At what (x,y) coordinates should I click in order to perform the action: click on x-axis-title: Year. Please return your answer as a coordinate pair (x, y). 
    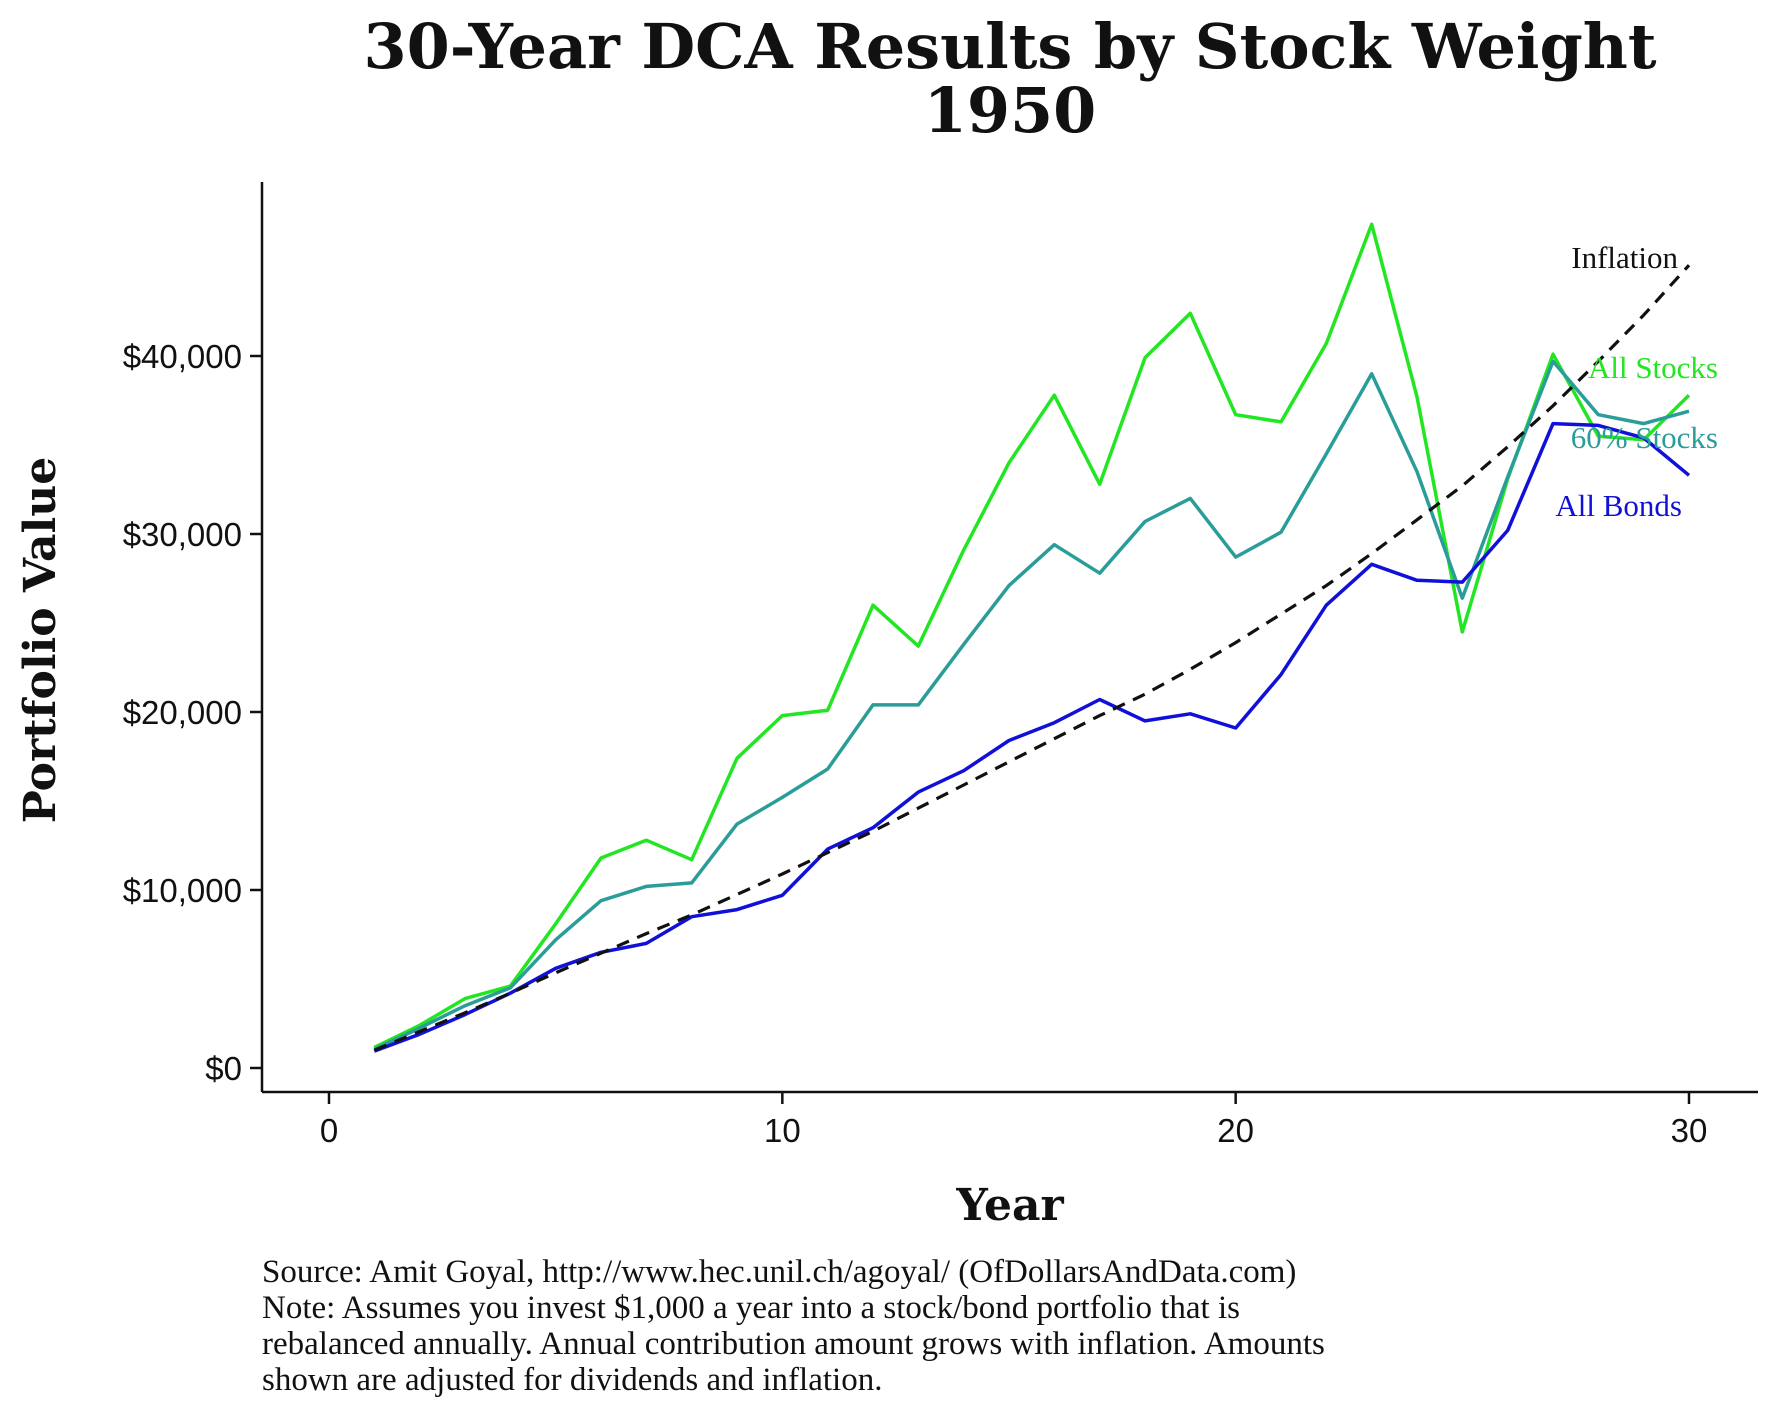
    Looking at the image, I should click on (1009, 1205).